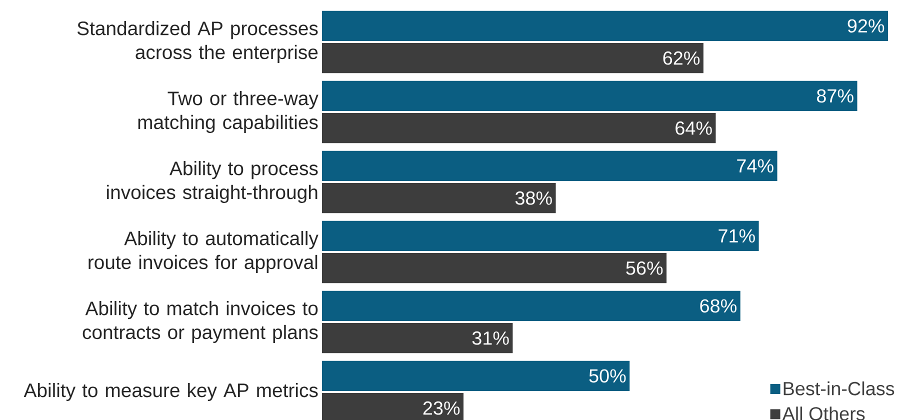 The height and width of the screenshot is (420, 900). What do you see at coordinates (736, 236) in the screenshot?
I see `data-label: 71%` at bounding box center [736, 236].